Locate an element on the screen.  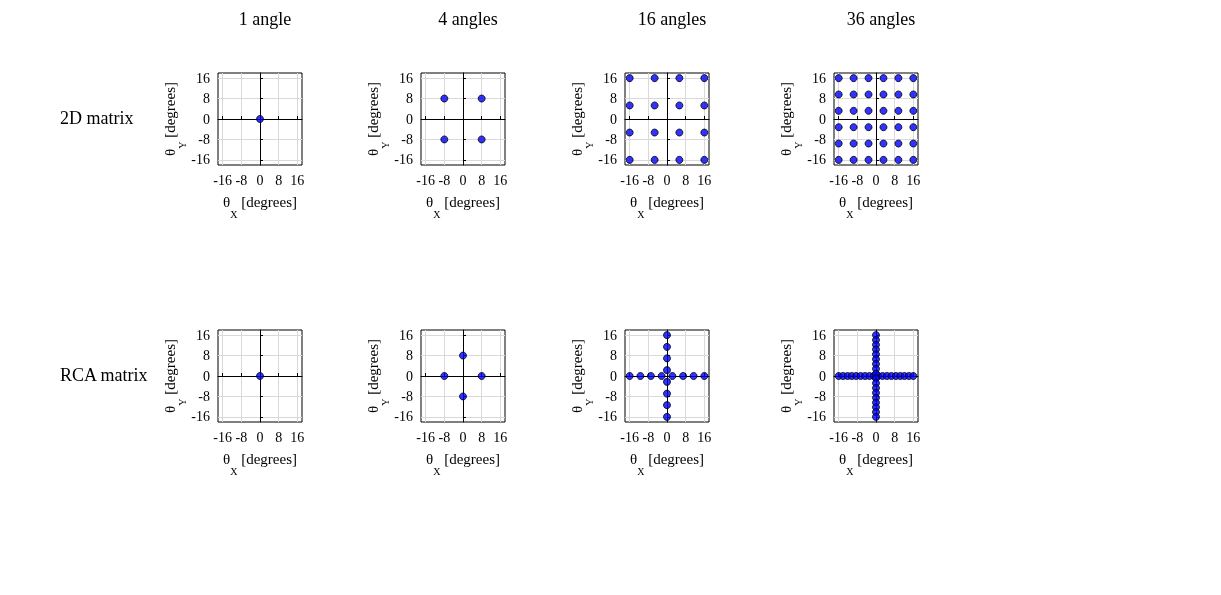
text: 2D matrix is located at coordinates (97, 118).